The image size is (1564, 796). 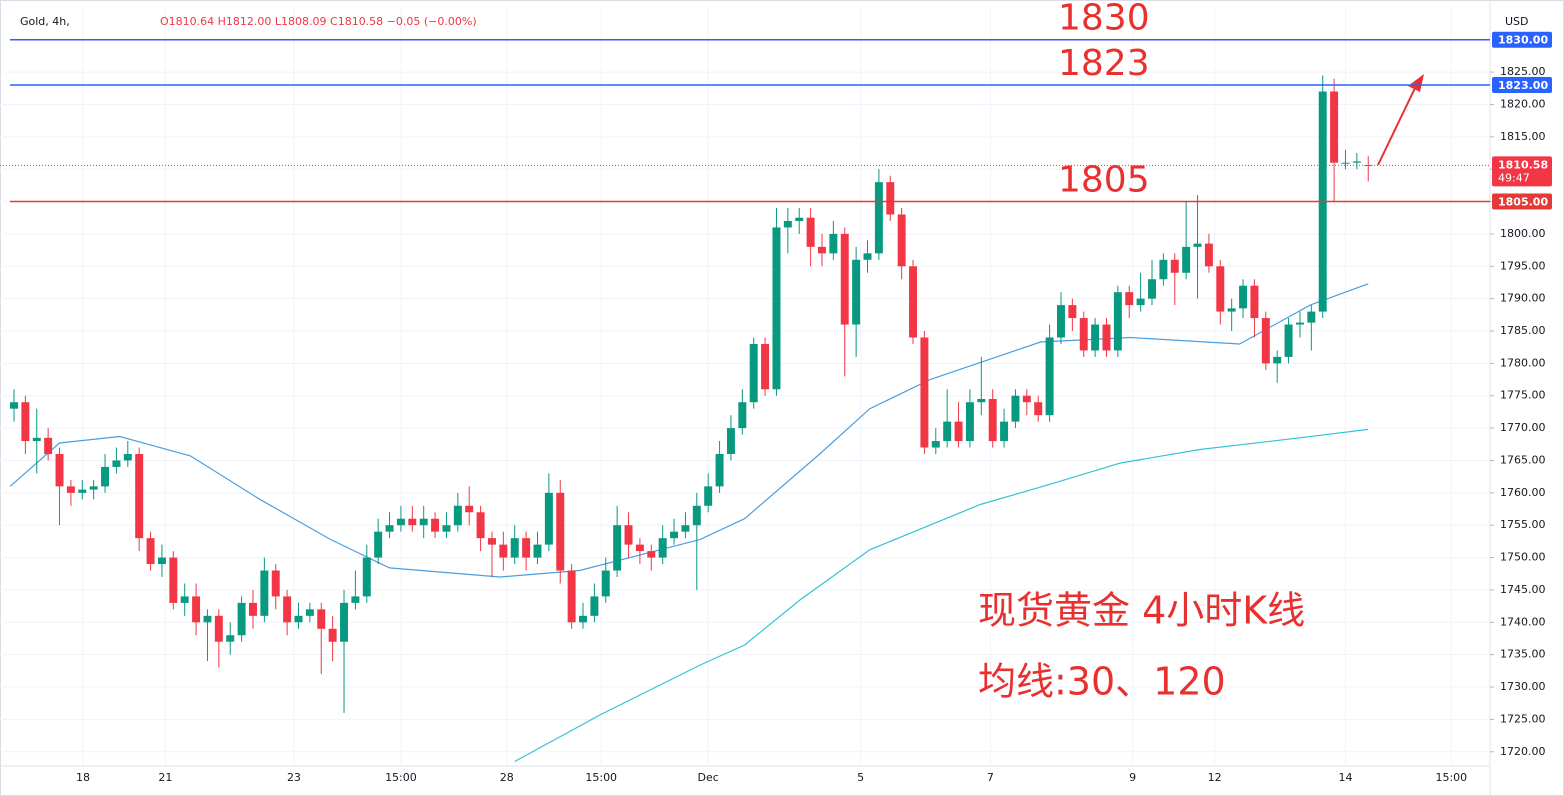 I want to click on x-tick-label: Dec, so click(x=708, y=777).